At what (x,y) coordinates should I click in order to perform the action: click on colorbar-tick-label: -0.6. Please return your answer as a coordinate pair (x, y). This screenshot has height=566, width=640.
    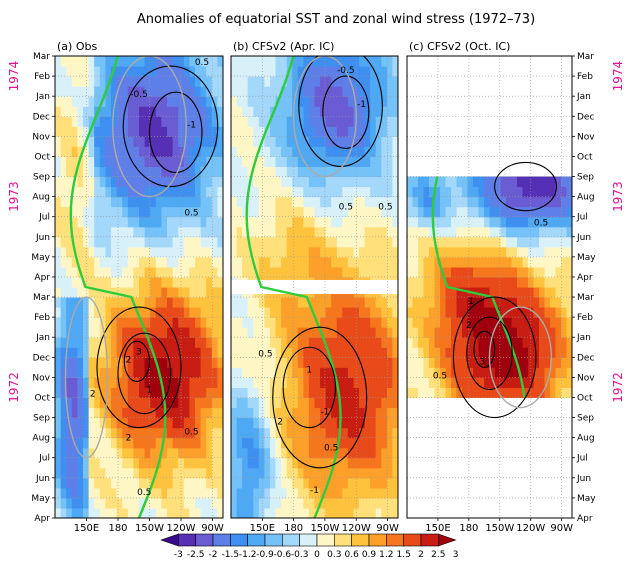
    Looking at the image, I should click on (283, 555).